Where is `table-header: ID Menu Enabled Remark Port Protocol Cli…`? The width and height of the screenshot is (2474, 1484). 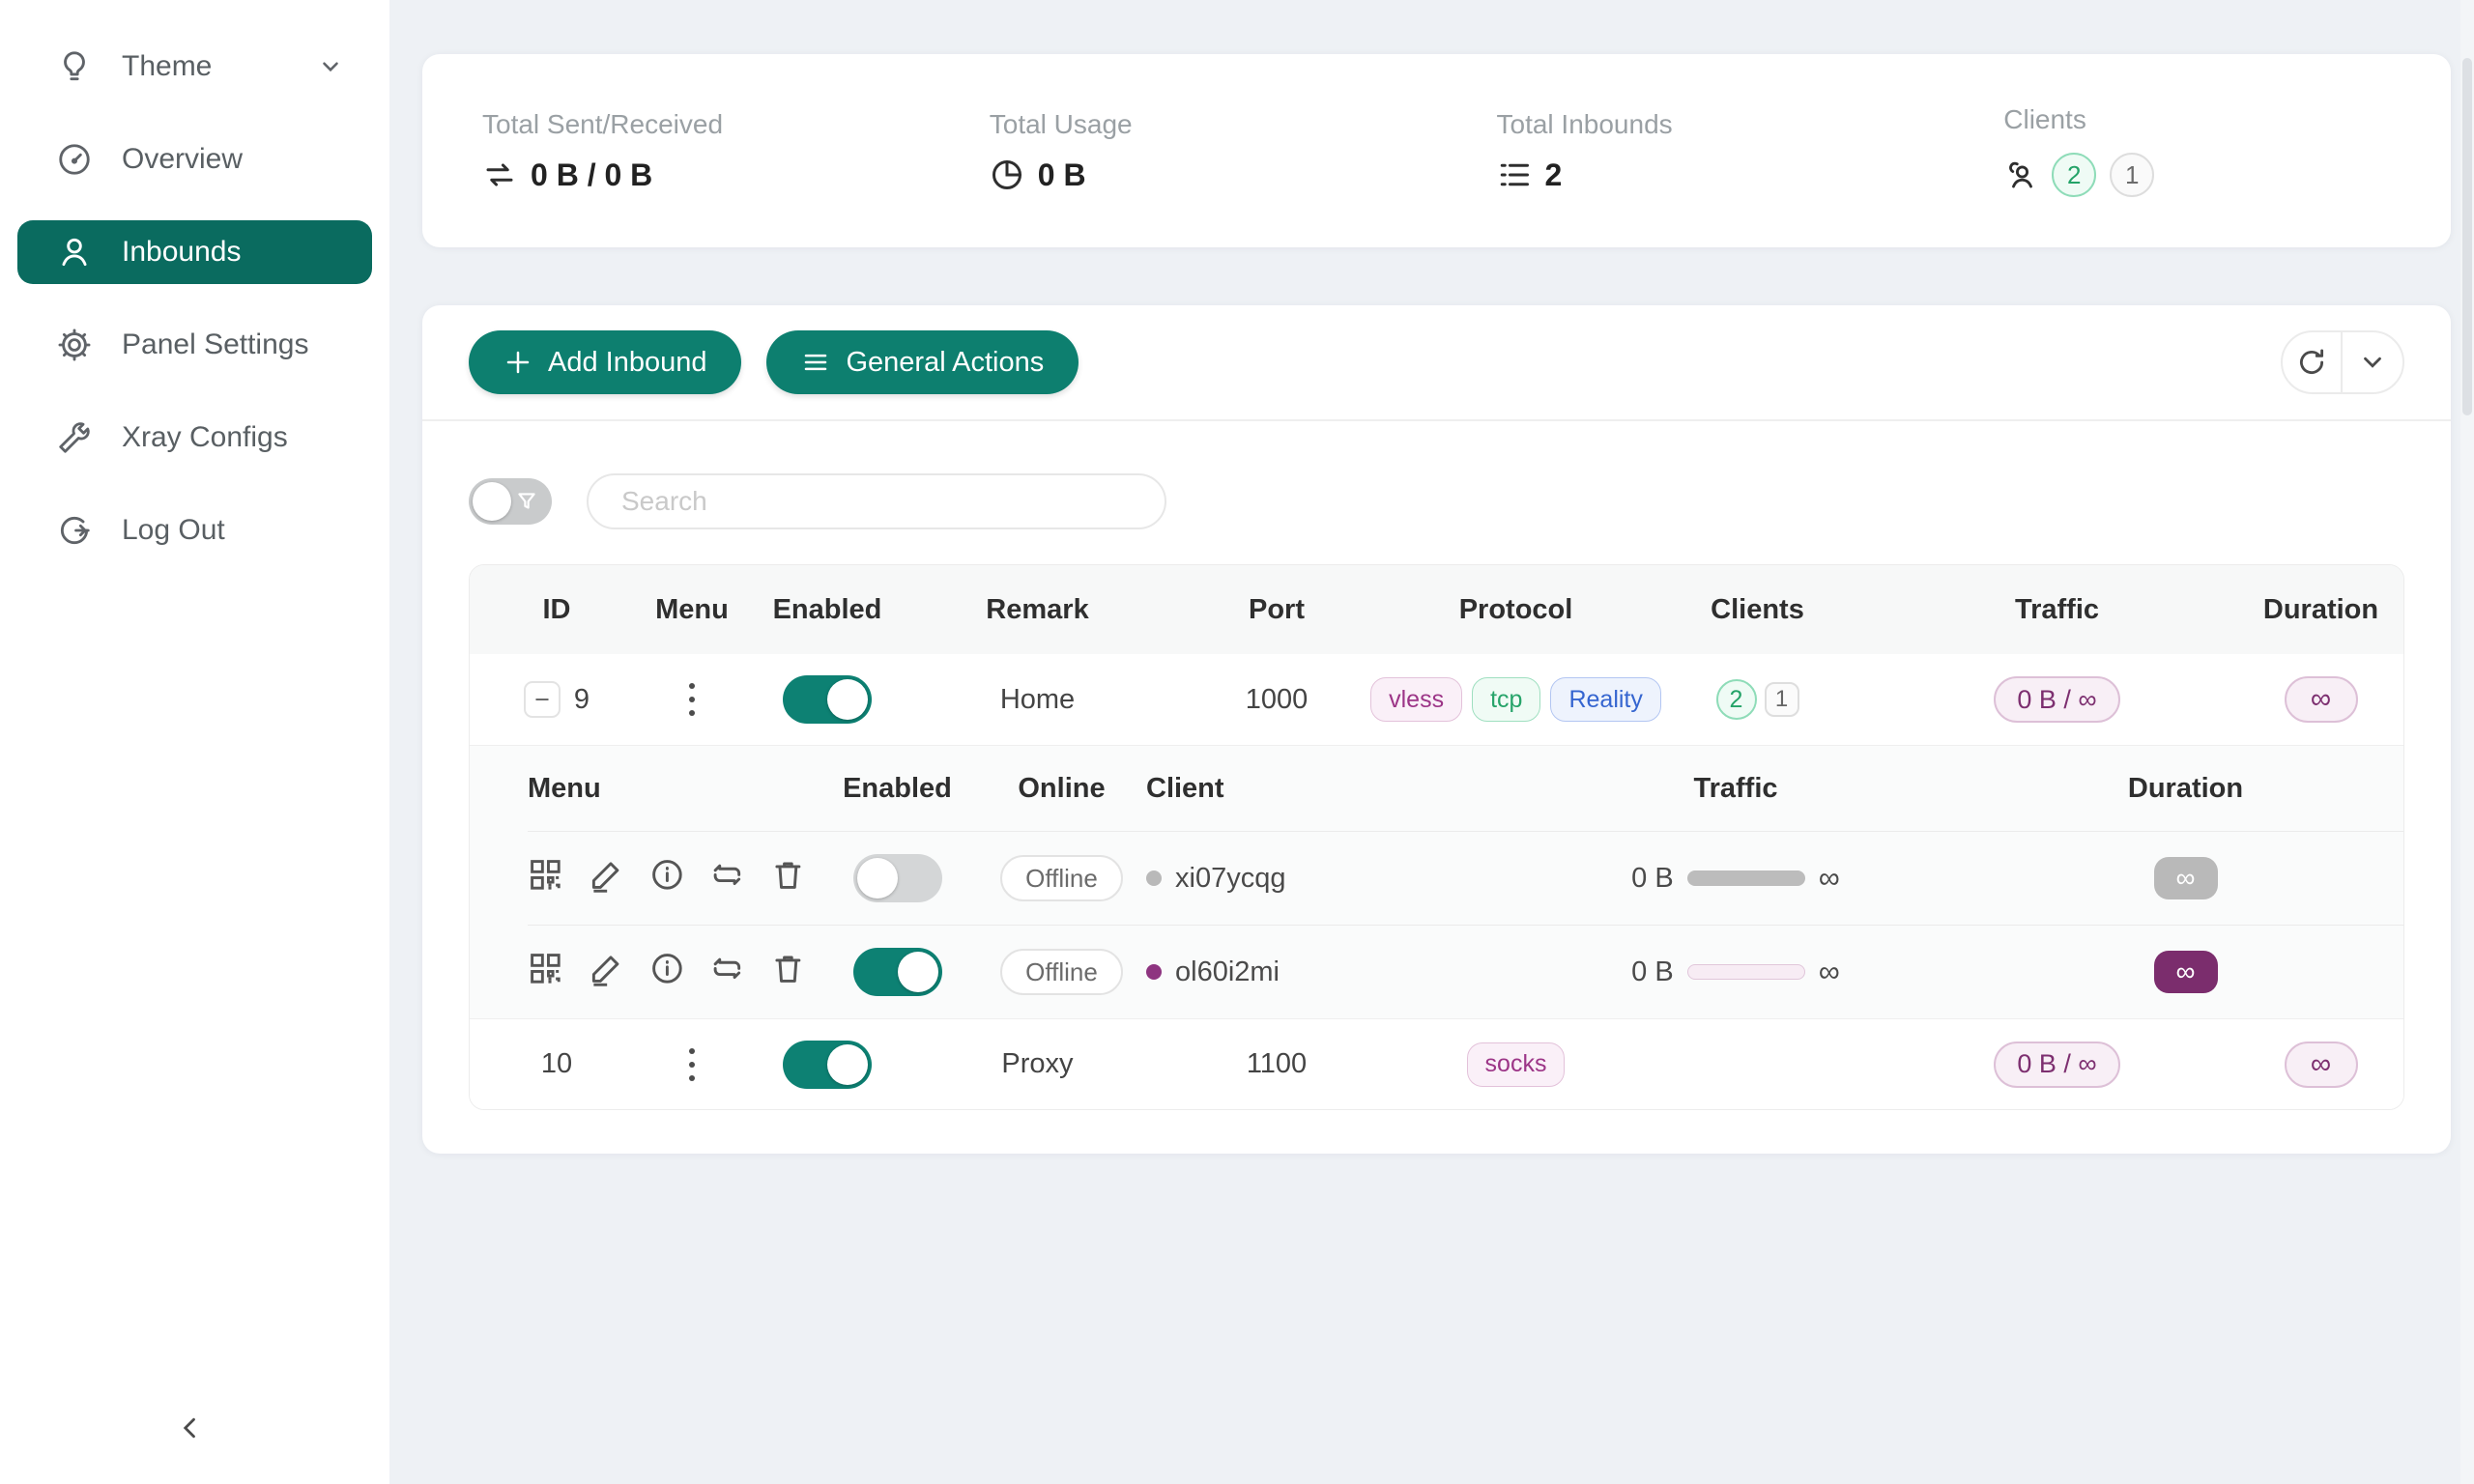
table-header: ID Menu Enabled Remark Port Protocol Cli… is located at coordinates (1436, 609).